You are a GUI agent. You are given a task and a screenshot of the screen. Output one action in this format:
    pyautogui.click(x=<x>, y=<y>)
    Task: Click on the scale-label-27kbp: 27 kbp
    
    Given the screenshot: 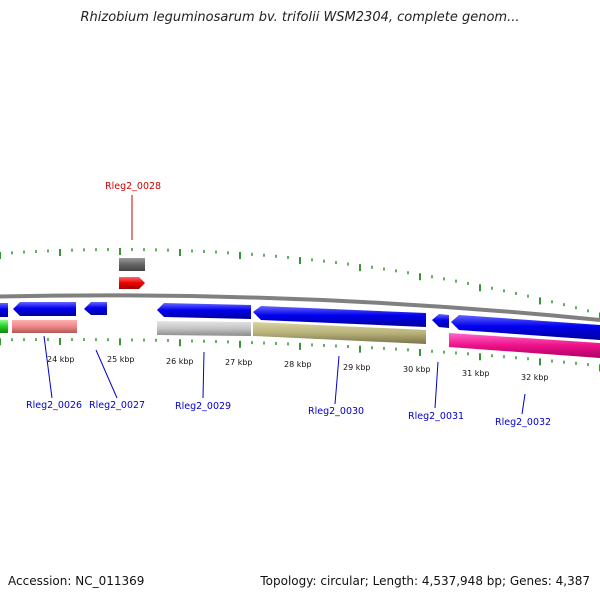 What is the action you would take?
    pyautogui.click(x=239, y=362)
    